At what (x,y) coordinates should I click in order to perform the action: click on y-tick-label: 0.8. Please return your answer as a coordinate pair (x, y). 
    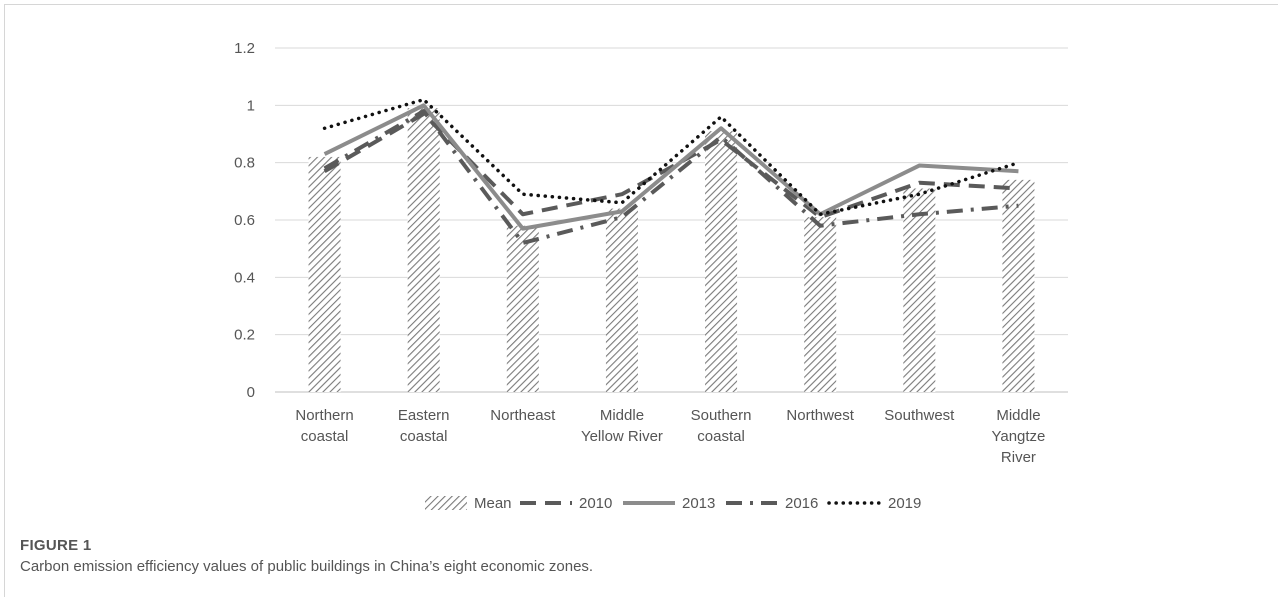
    Looking at the image, I should click on (244, 163).